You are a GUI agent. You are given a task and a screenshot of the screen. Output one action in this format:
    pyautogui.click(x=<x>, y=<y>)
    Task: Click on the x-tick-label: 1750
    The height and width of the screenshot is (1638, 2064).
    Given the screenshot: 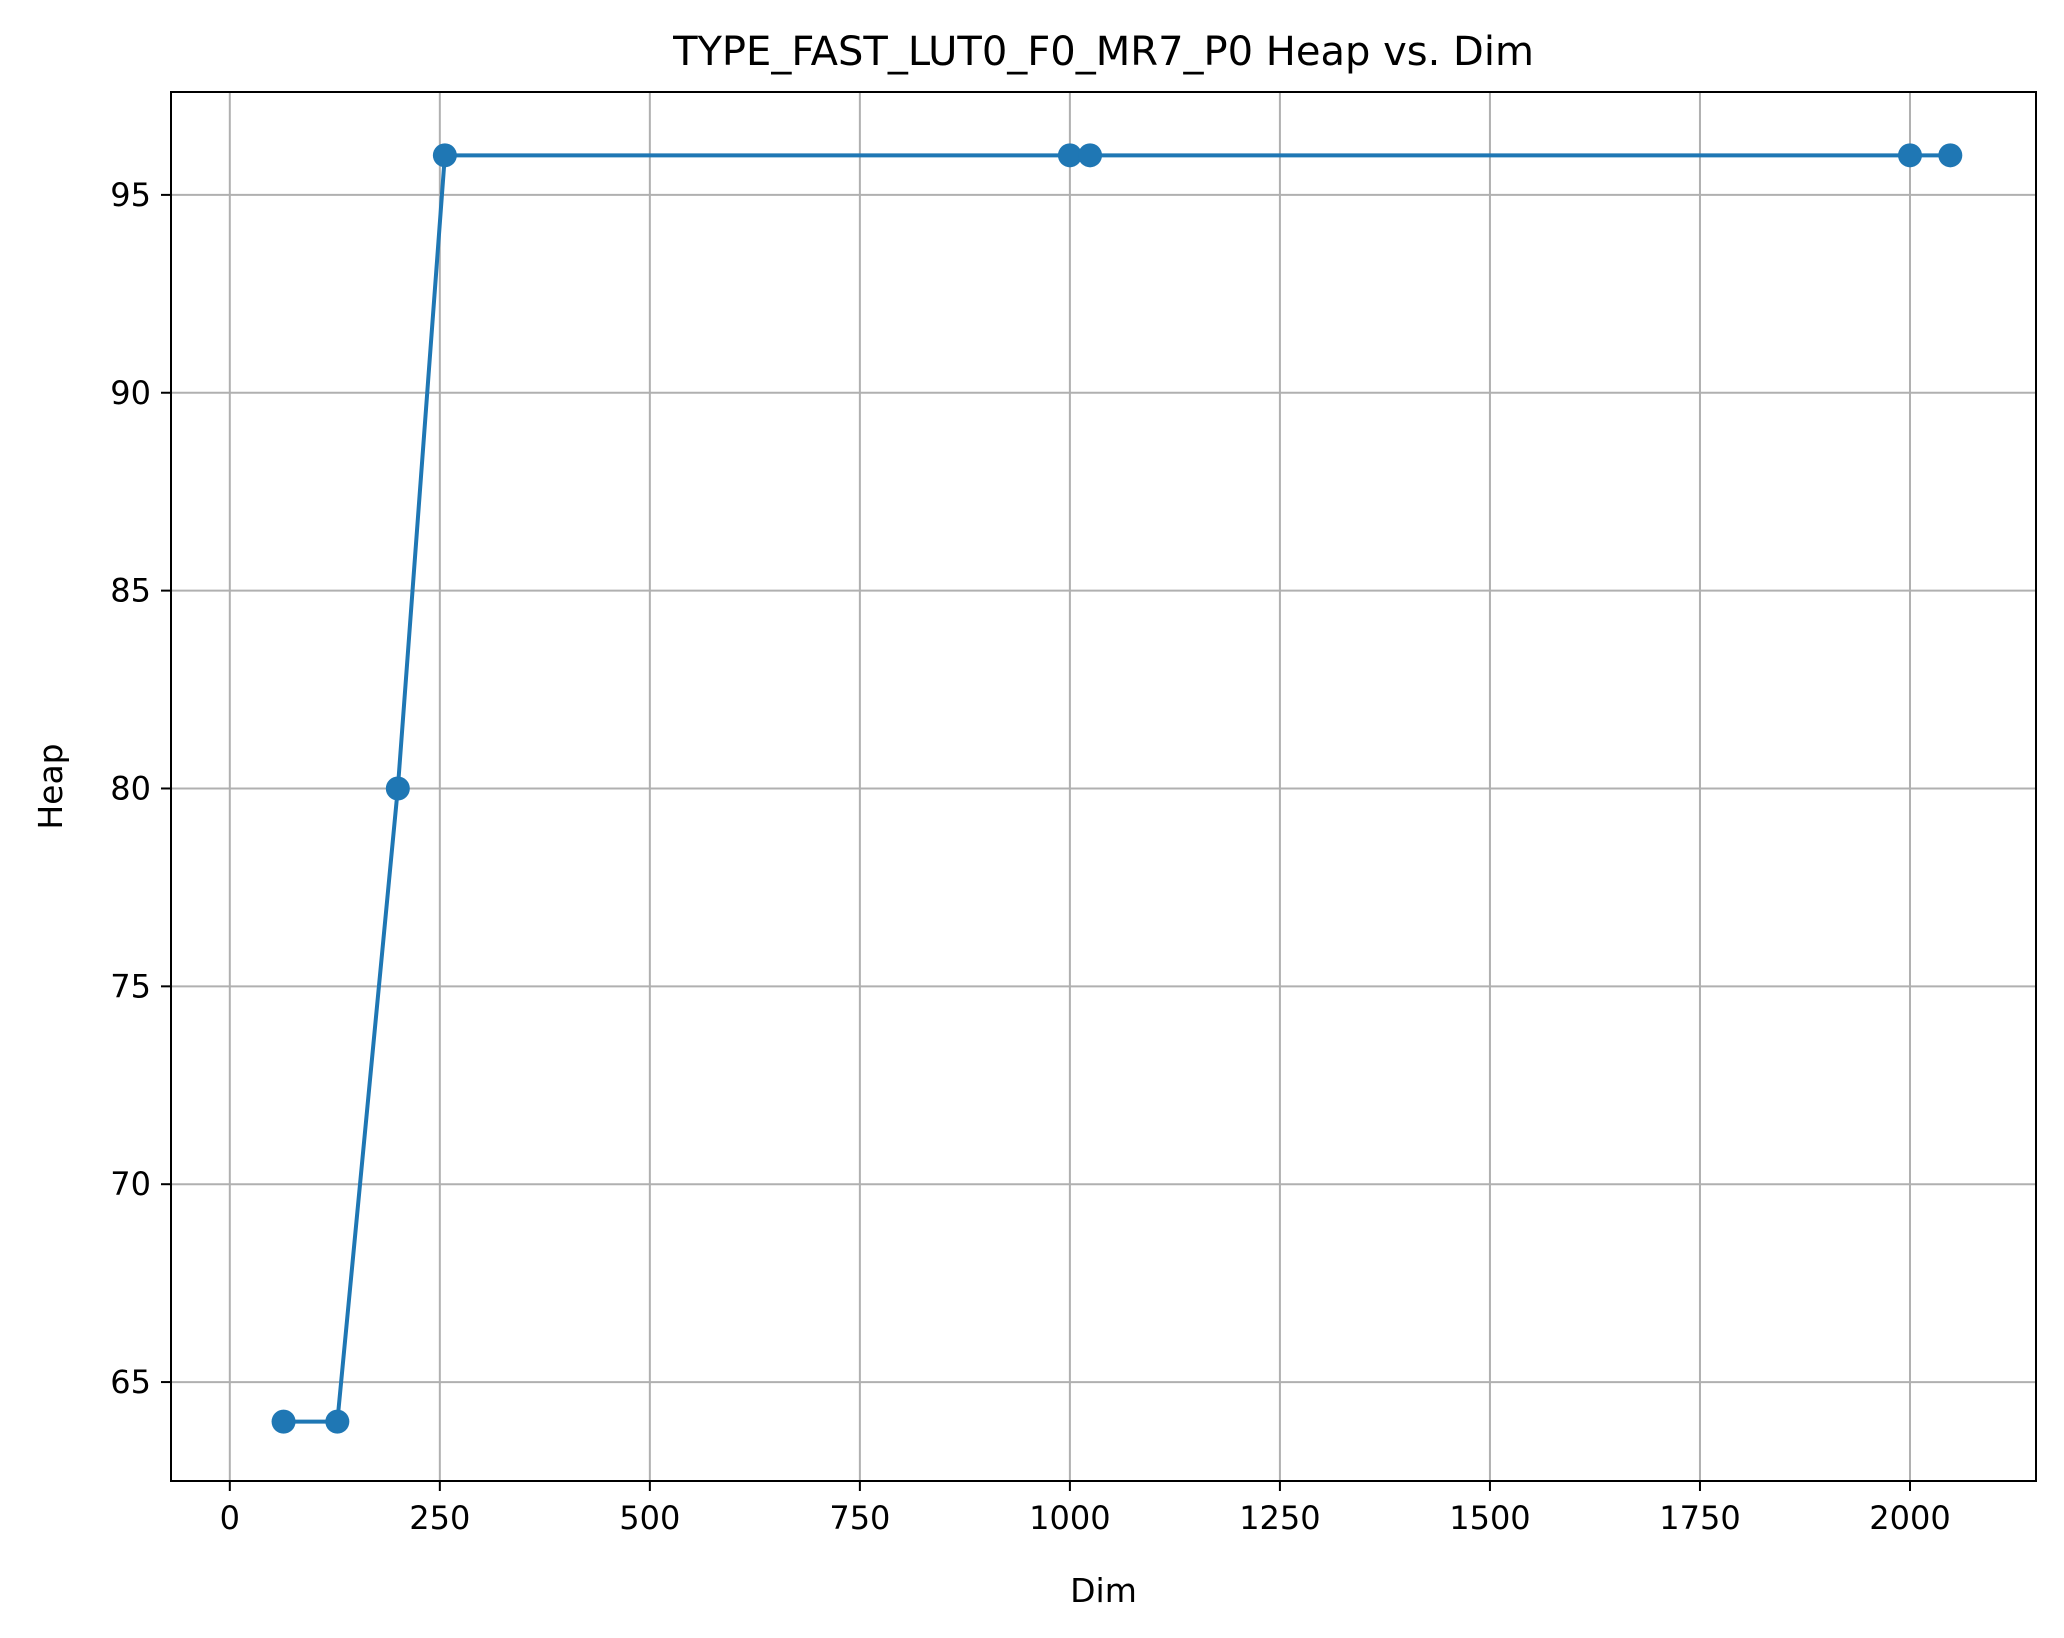 What is the action you would take?
    pyautogui.click(x=1699, y=1518)
    